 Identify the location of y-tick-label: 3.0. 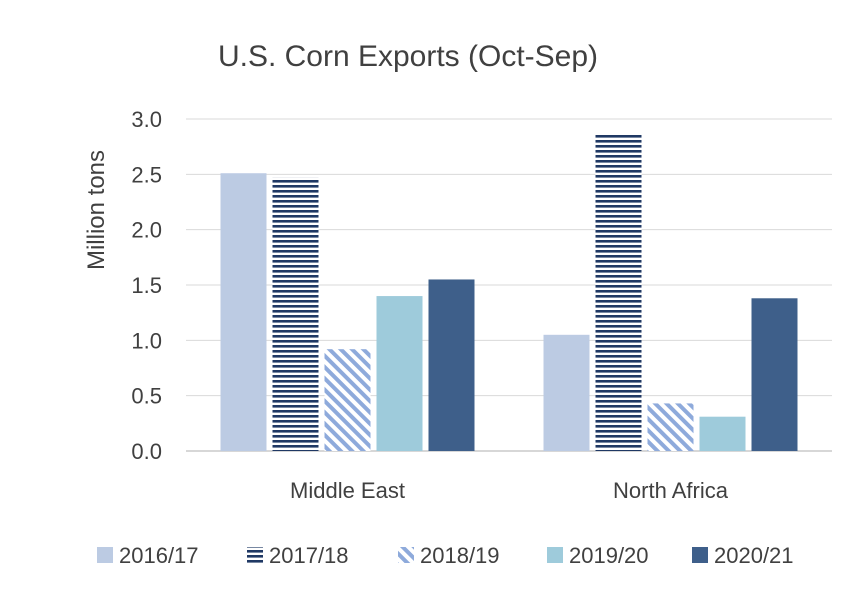
(146, 119).